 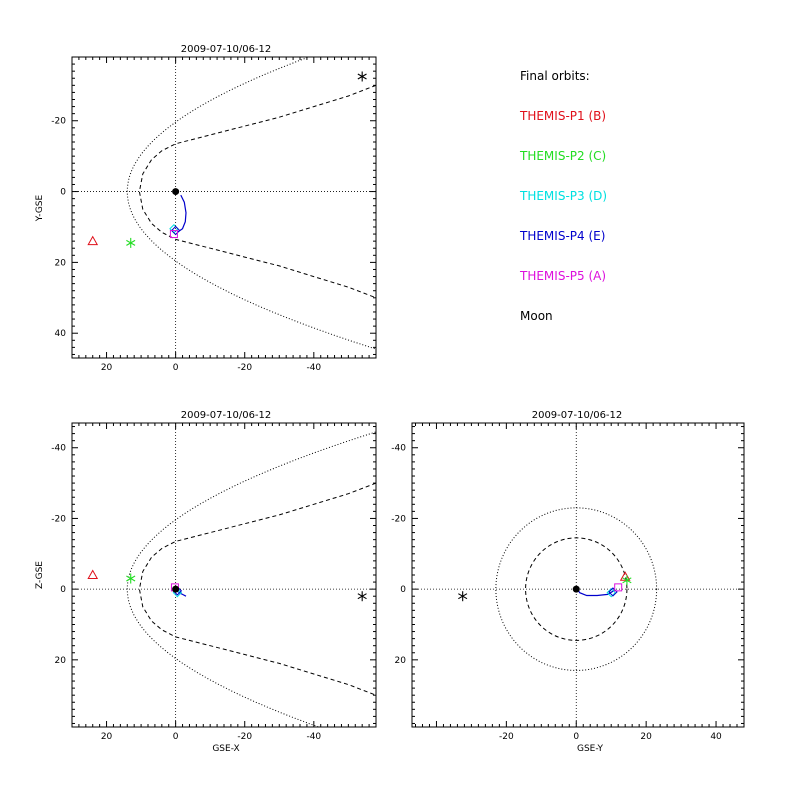 What do you see at coordinates (577, 415) in the screenshot?
I see `panel-yz-title: 2009-07-10/06-12` at bounding box center [577, 415].